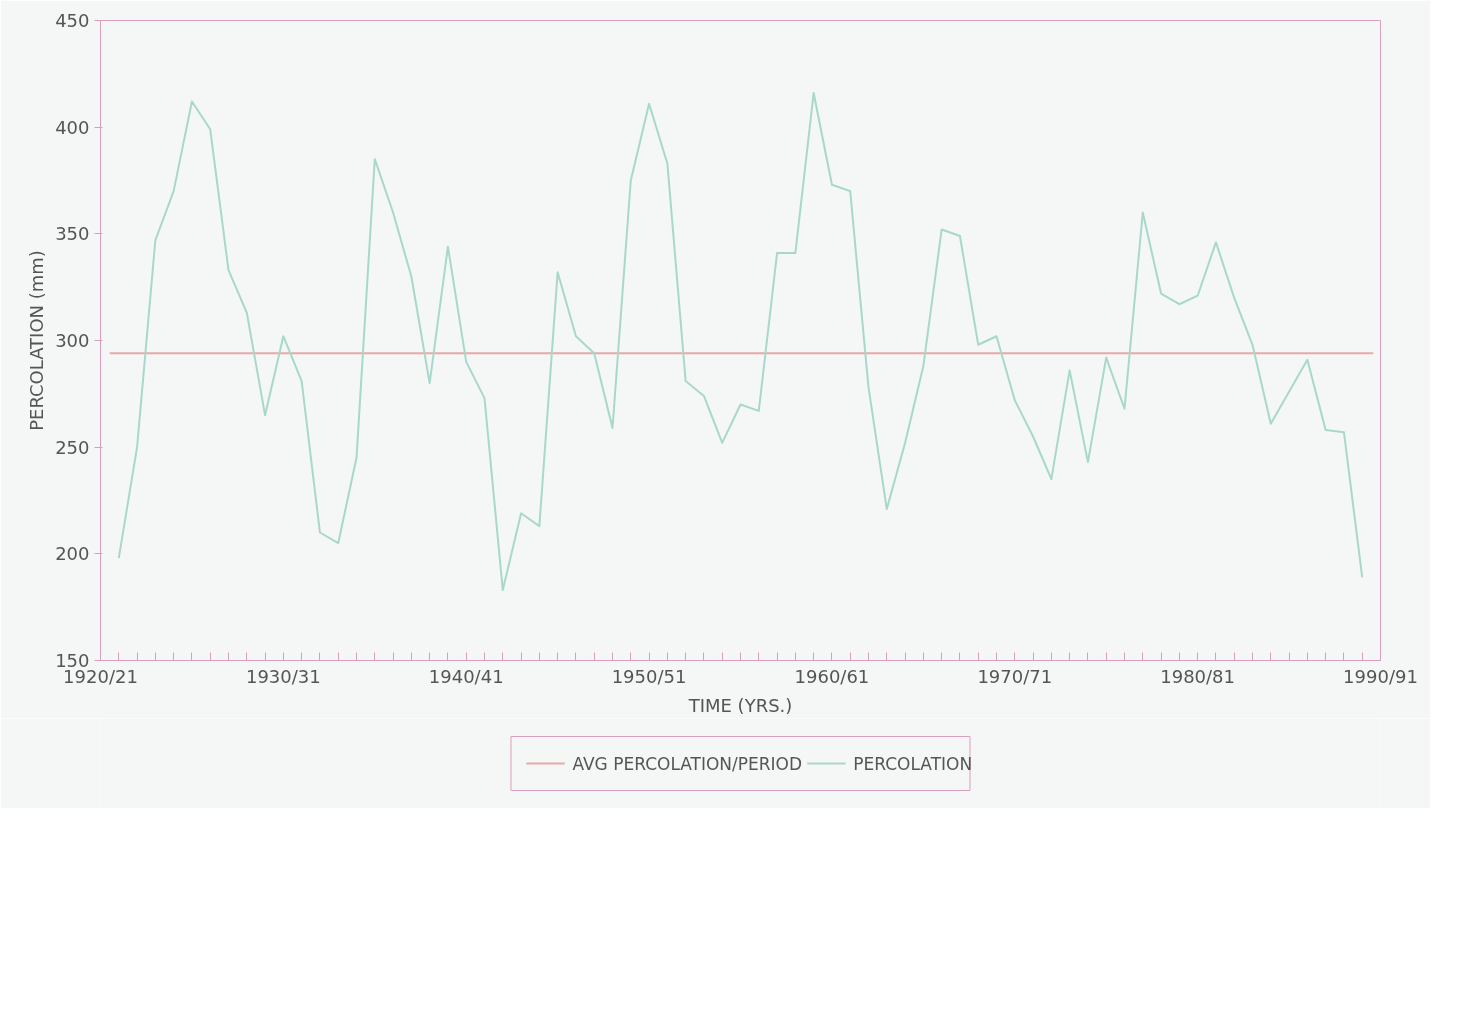 This screenshot has width=1479, height=1028. Describe the element at coordinates (687, 763) in the screenshot. I see `legend-label: AVG PERCOLATION/PERIOD` at that location.